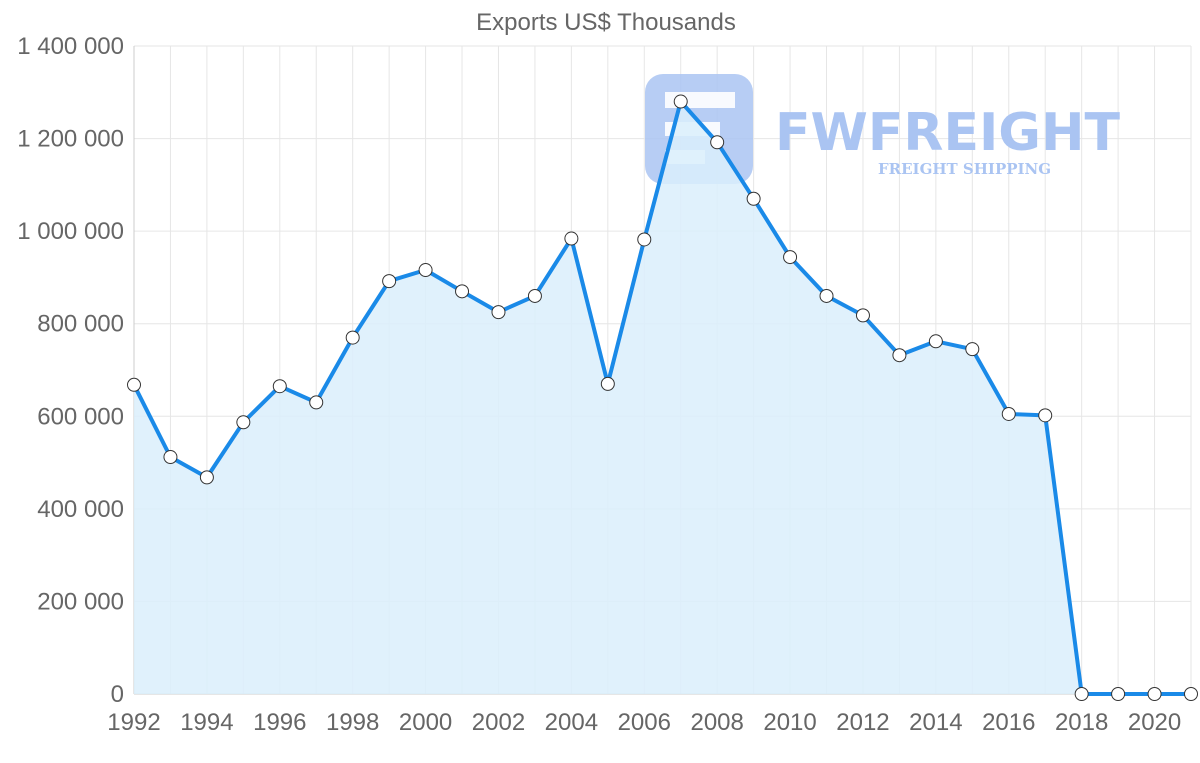  I want to click on x-tick-label: 2018, so click(1081, 722).